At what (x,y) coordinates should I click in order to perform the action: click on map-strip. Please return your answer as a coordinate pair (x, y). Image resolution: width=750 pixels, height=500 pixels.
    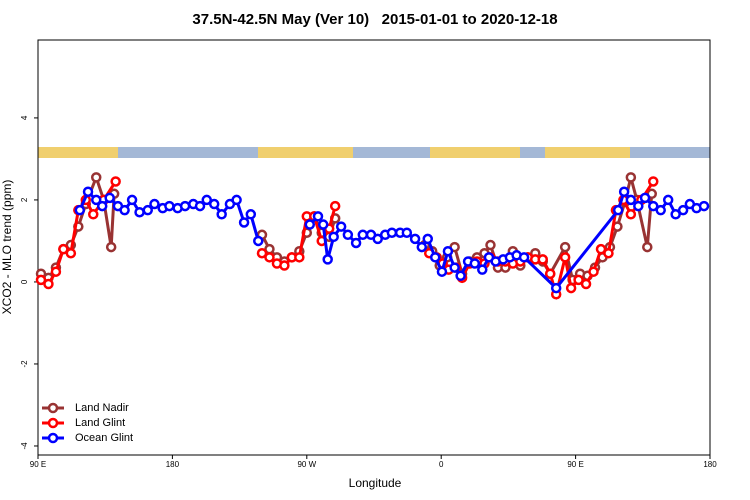
    Looking at the image, I should click on (374, 152).